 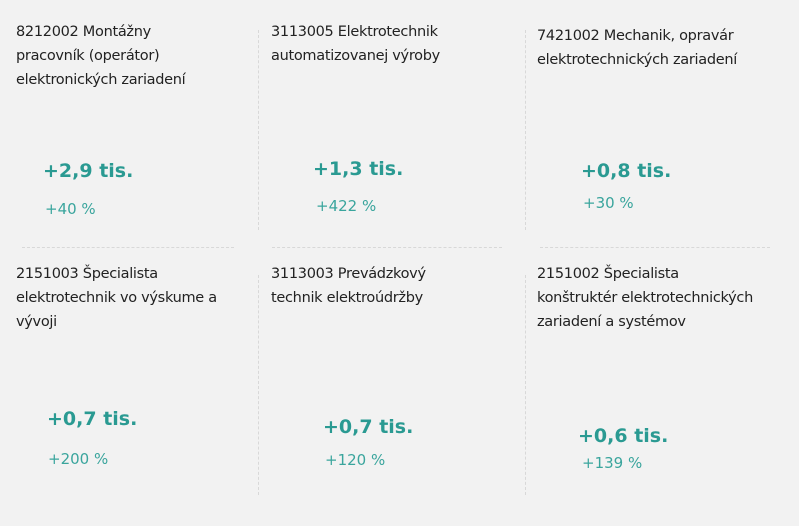 I want to click on card-percent: +139 %, so click(x=612, y=463).